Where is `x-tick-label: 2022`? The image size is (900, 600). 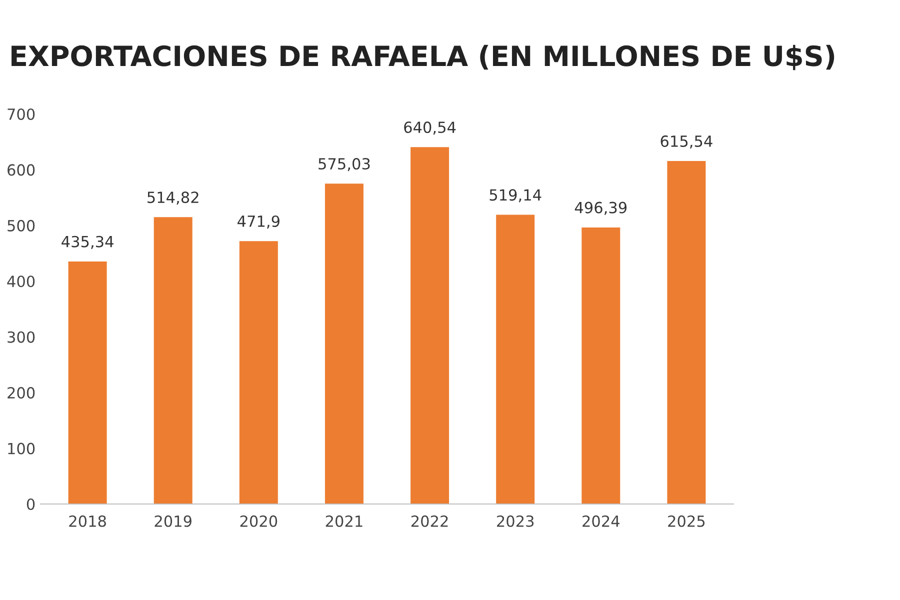
x-tick-label: 2022 is located at coordinates (429, 521).